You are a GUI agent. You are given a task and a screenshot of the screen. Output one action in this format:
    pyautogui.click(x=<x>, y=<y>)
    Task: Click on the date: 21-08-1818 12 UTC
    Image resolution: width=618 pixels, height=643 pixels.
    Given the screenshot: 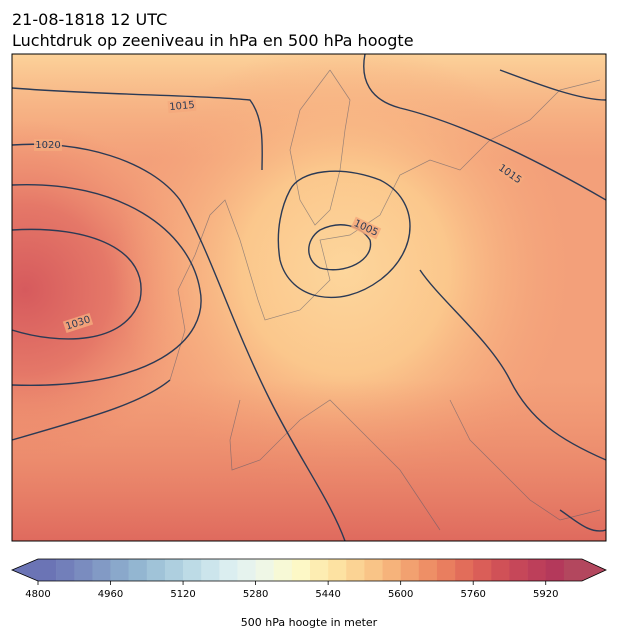 What is the action you would take?
    pyautogui.click(x=89, y=19)
    